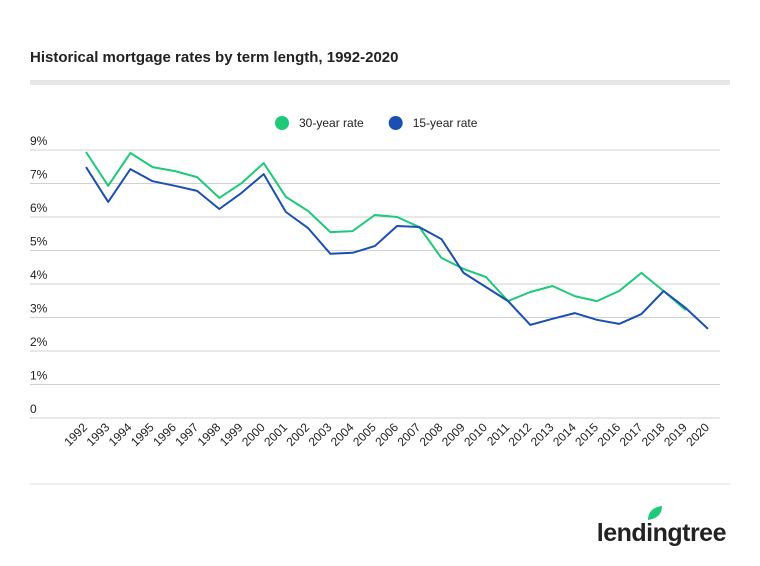 The height and width of the screenshot is (566, 760). Describe the element at coordinates (209, 434) in the screenshot. I see `x-tick-label: 1998` at that location.